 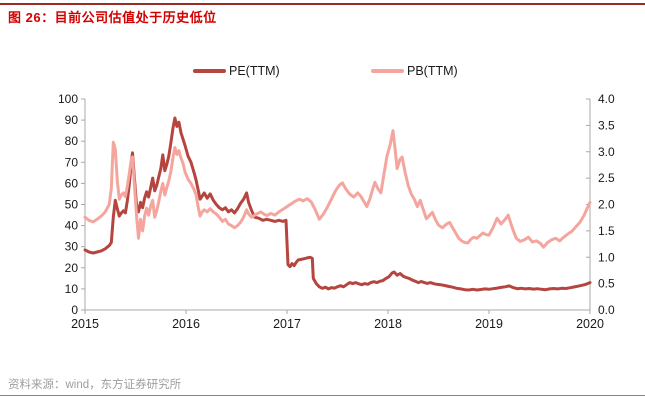 I want to click on left-axis-tick-label: 60, so click(x=72, y=183).